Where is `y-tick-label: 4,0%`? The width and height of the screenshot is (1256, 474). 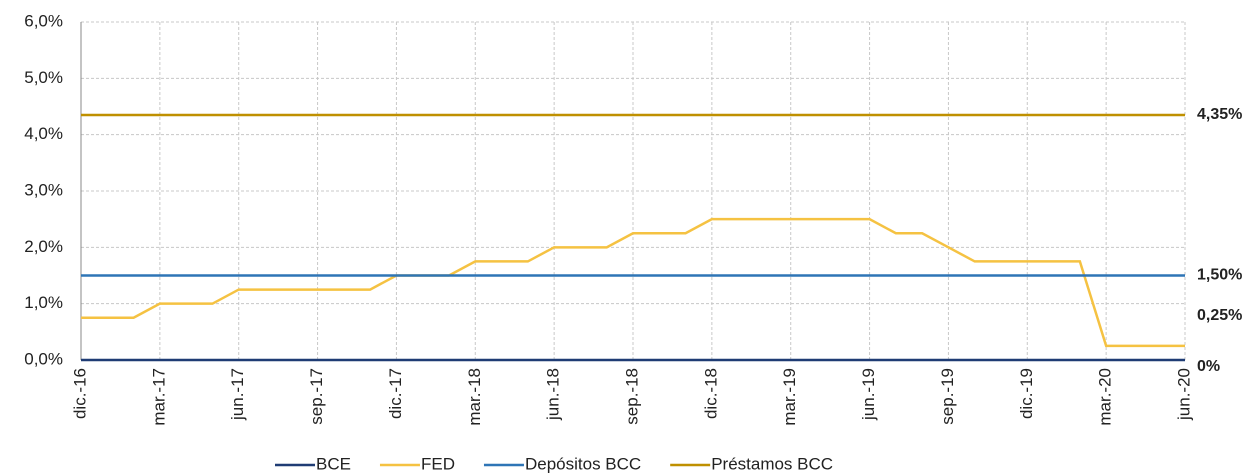
y-tick-label: 4,0% is located at coordinates (43, 133).